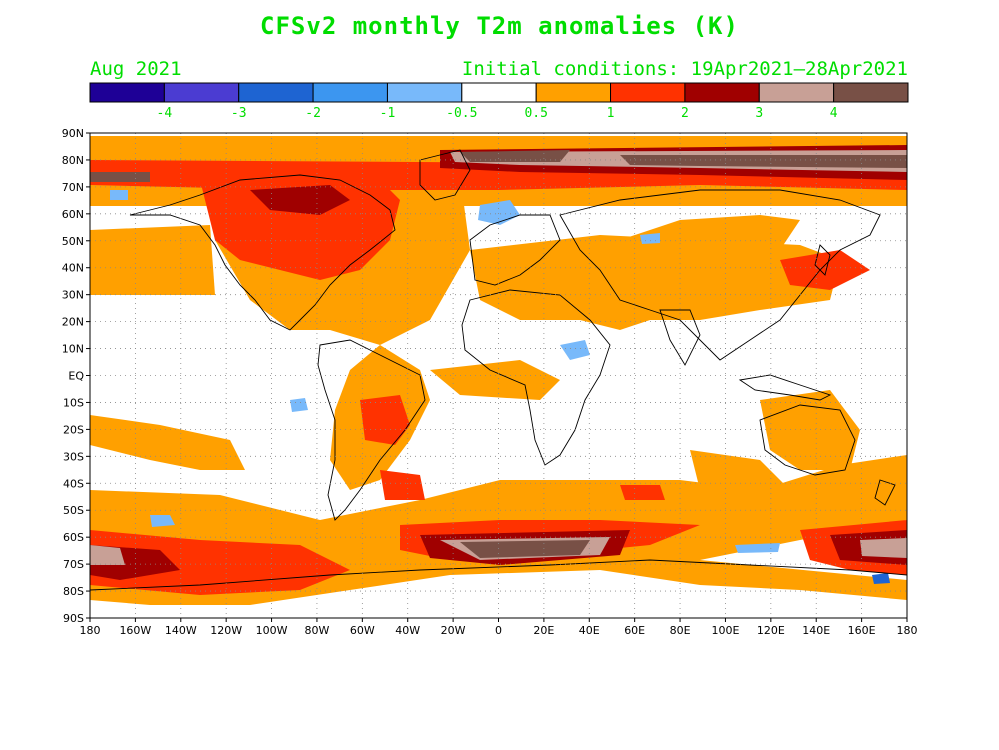 The height and width of the screenshot is (750, 999). I want to click on latitude-label: EQ, so click(76, 376).